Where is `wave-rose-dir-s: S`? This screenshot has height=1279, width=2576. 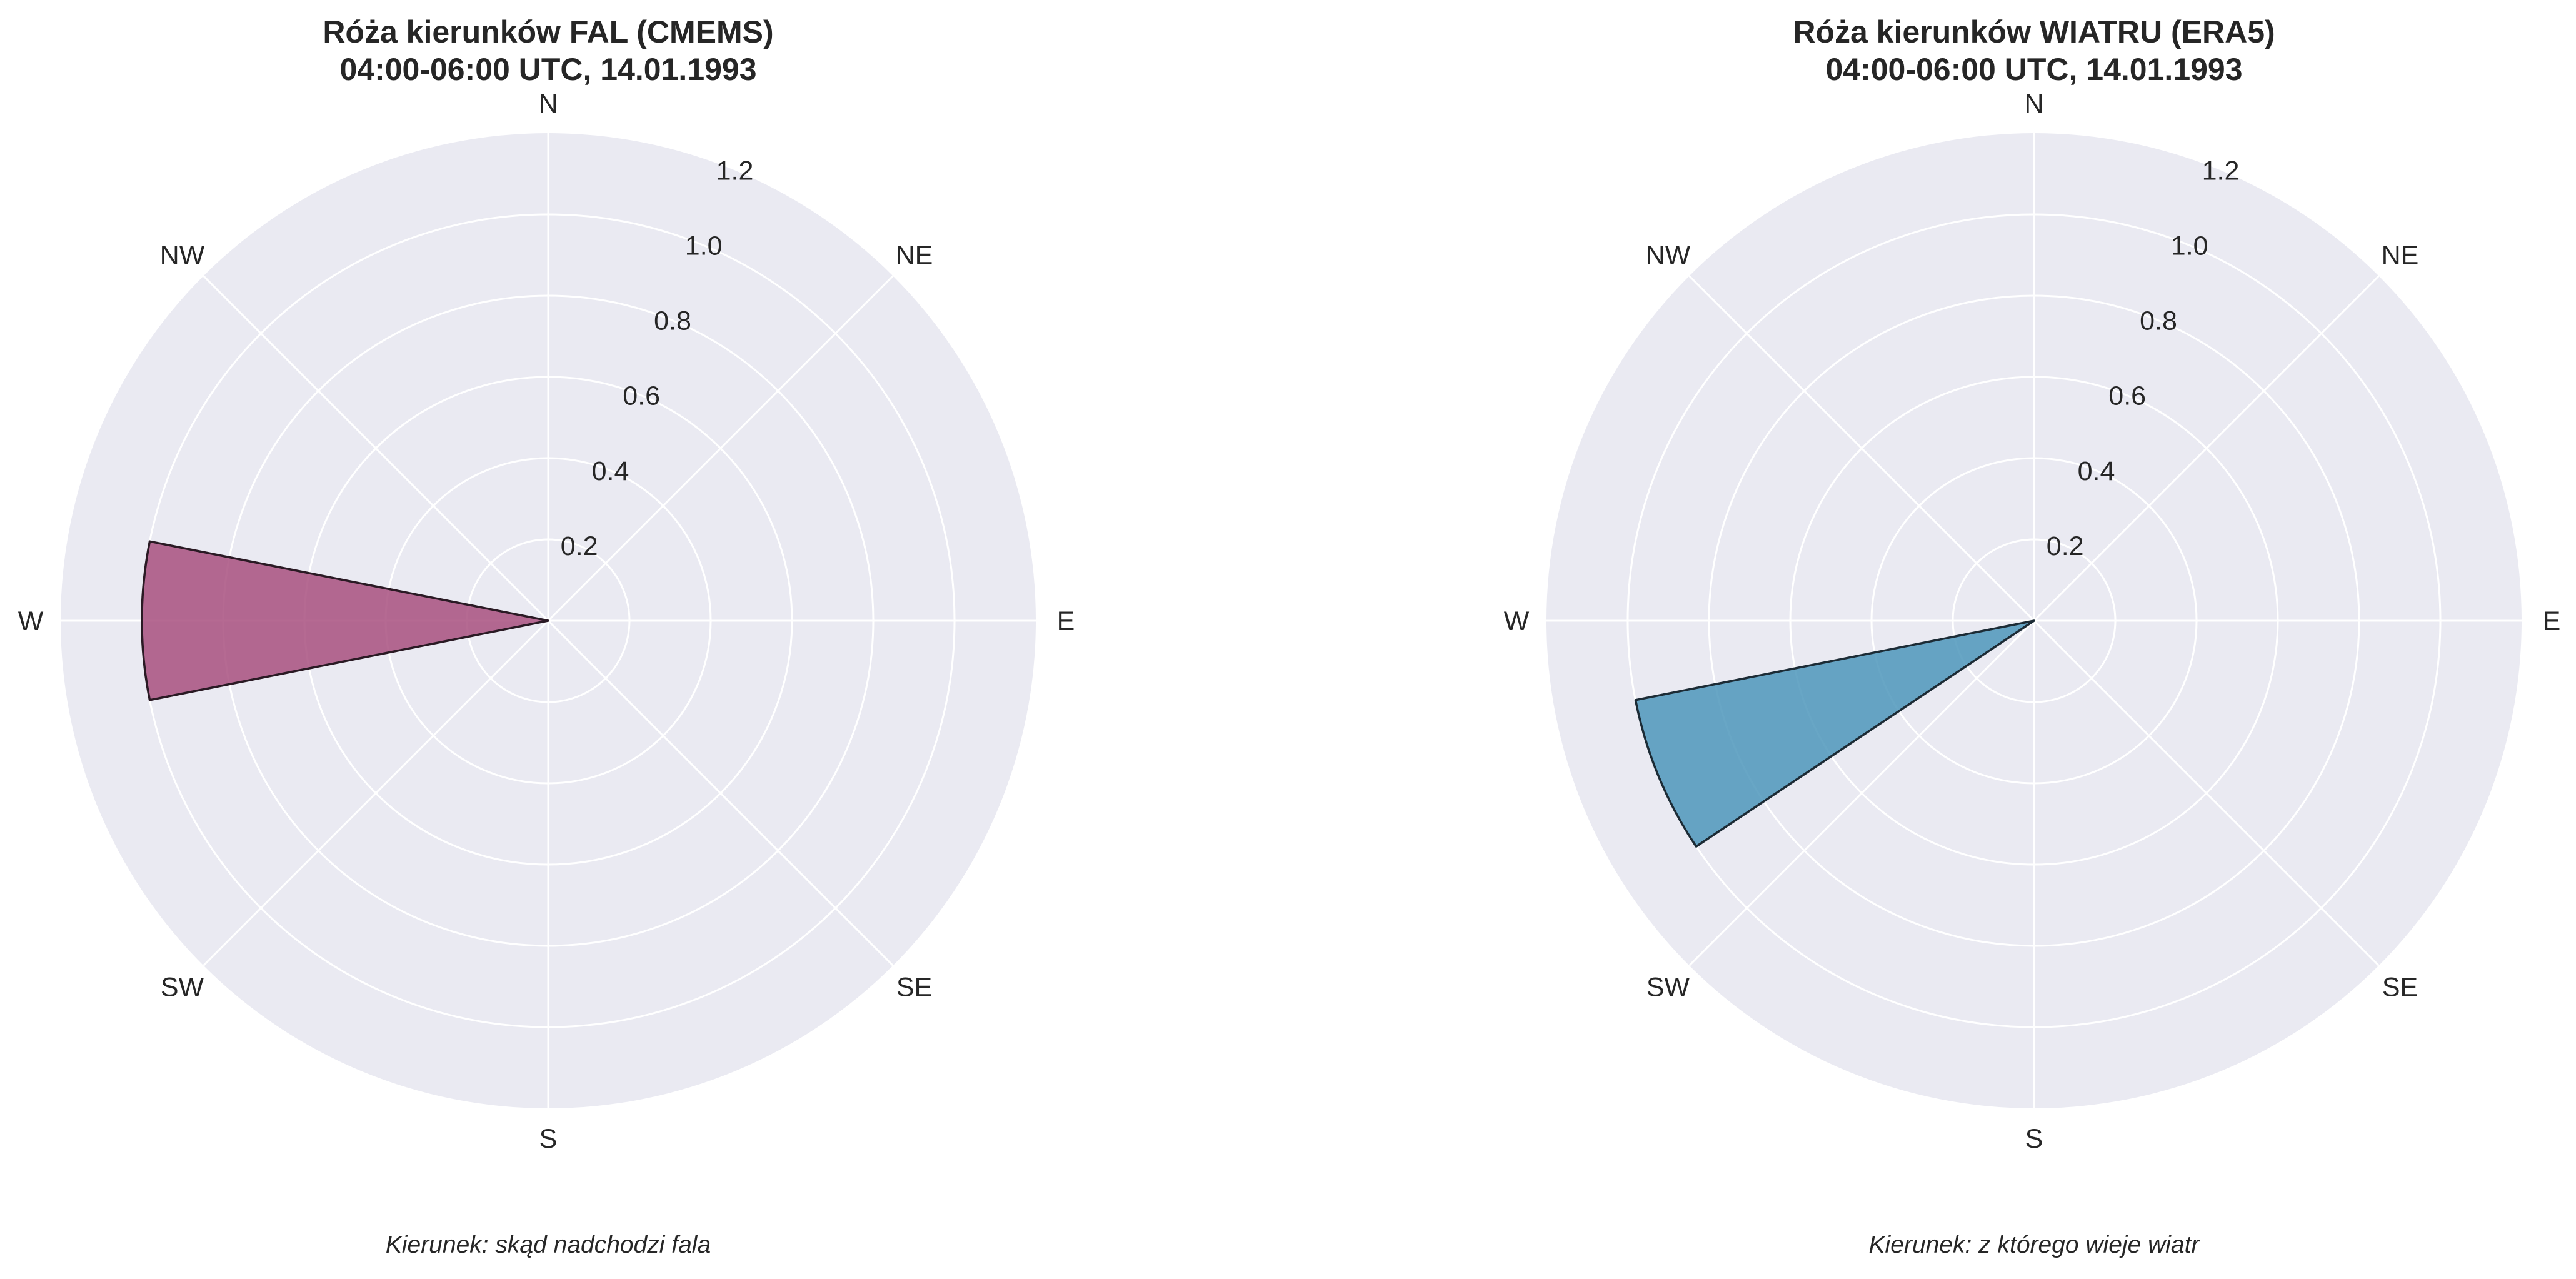 wave-rose-dir-s: S is located at coordinates (548, 1139).